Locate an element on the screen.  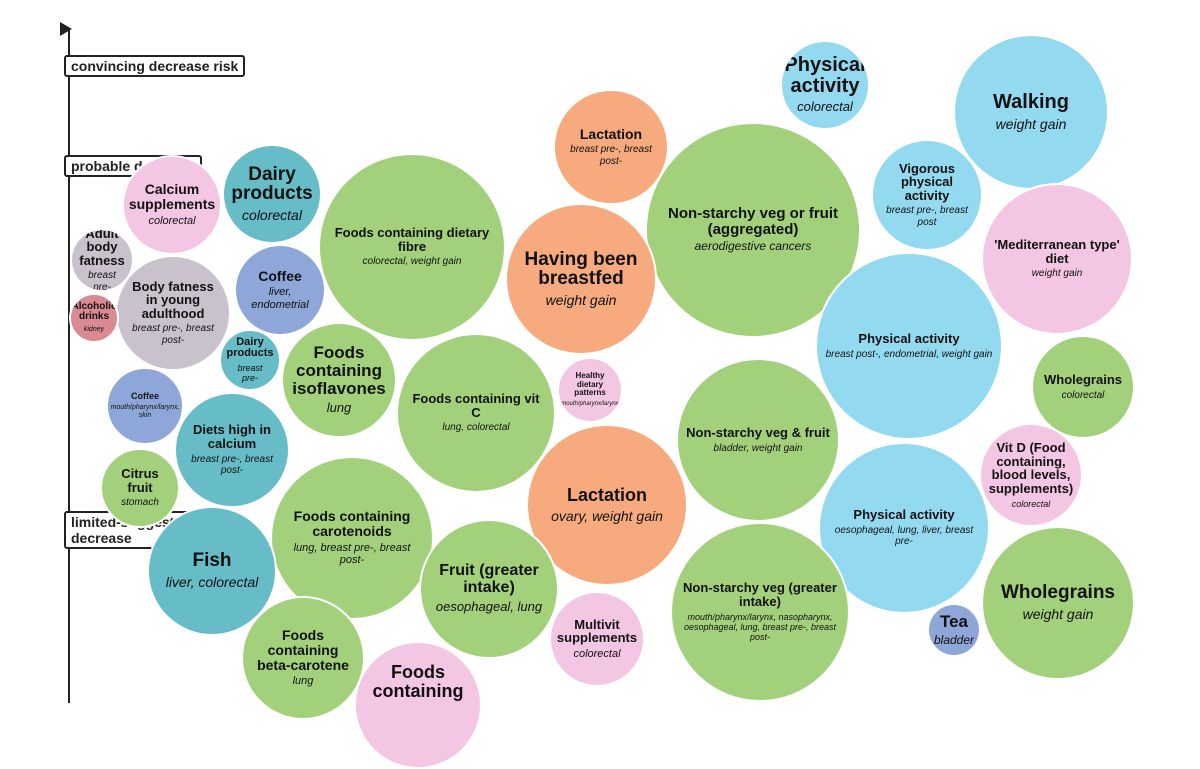
bubble-subtitle: kidney is located at coordinates (94, 329).